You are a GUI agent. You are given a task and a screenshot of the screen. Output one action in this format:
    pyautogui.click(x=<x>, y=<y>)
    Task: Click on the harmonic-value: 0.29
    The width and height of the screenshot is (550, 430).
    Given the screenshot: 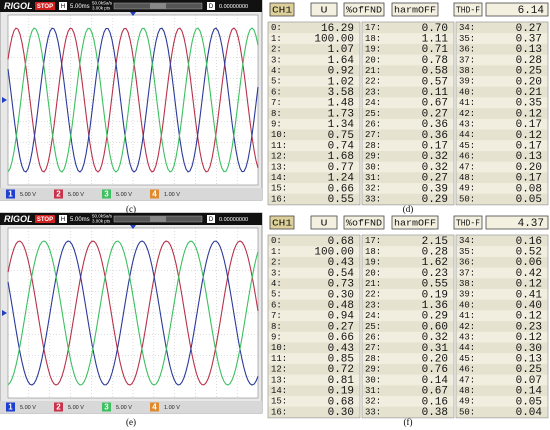 What is the action you would take?
    pyautogui.click(x=435, y=200)
    